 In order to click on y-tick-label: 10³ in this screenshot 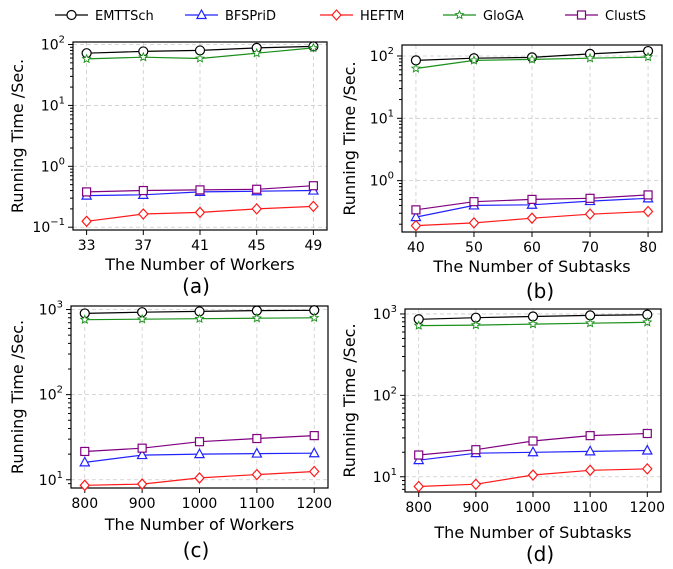, I will do `click(385, 313)`.